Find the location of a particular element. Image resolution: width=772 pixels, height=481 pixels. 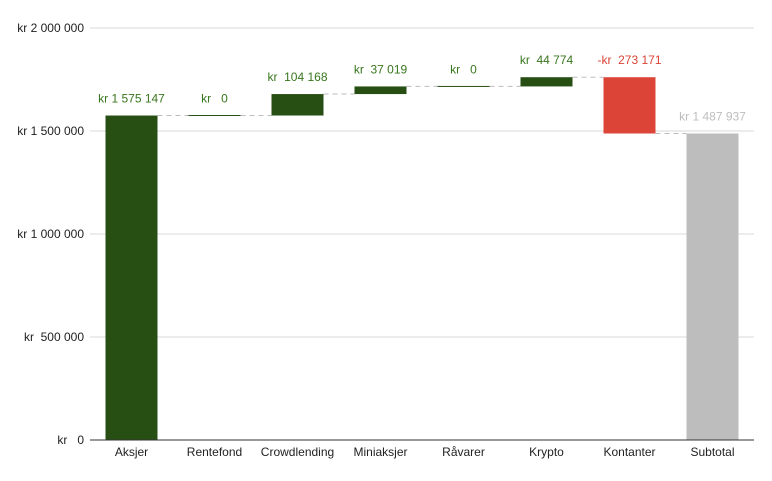

bar-kontanter is located at coordinates (629, 105).